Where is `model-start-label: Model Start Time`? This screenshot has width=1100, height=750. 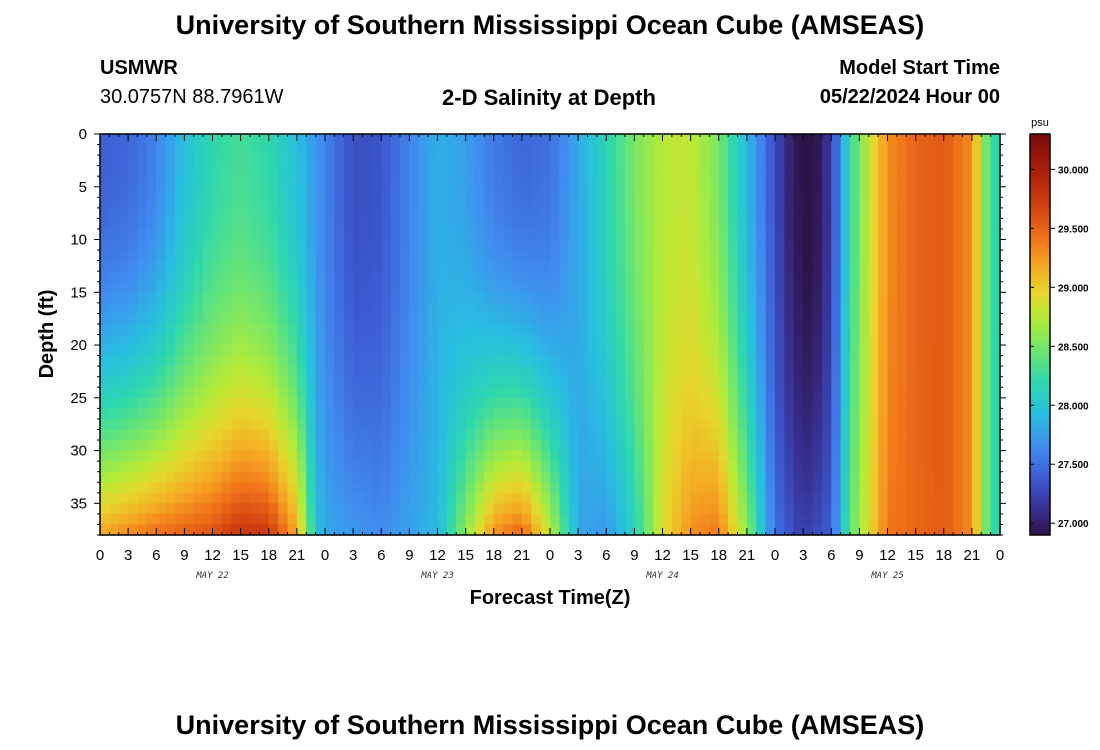 model-start-label: Model Start Time is located at coordinates (919, 68).